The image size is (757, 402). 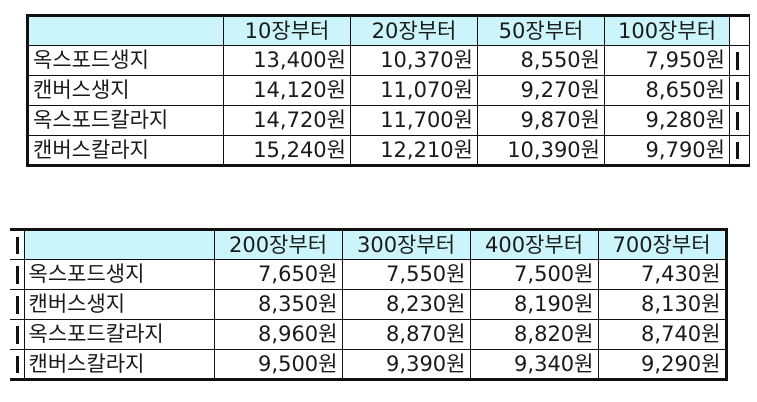 I want to click on price-cell: 7,550원, so click(x=406, y=274).